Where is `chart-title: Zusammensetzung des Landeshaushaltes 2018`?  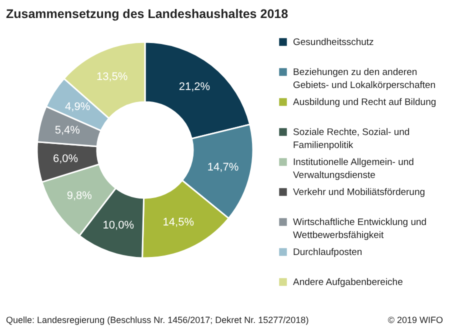 chart-title: Zusammensetzung des Landeshaushaltes 2018 is located at coordinates (147, 14).